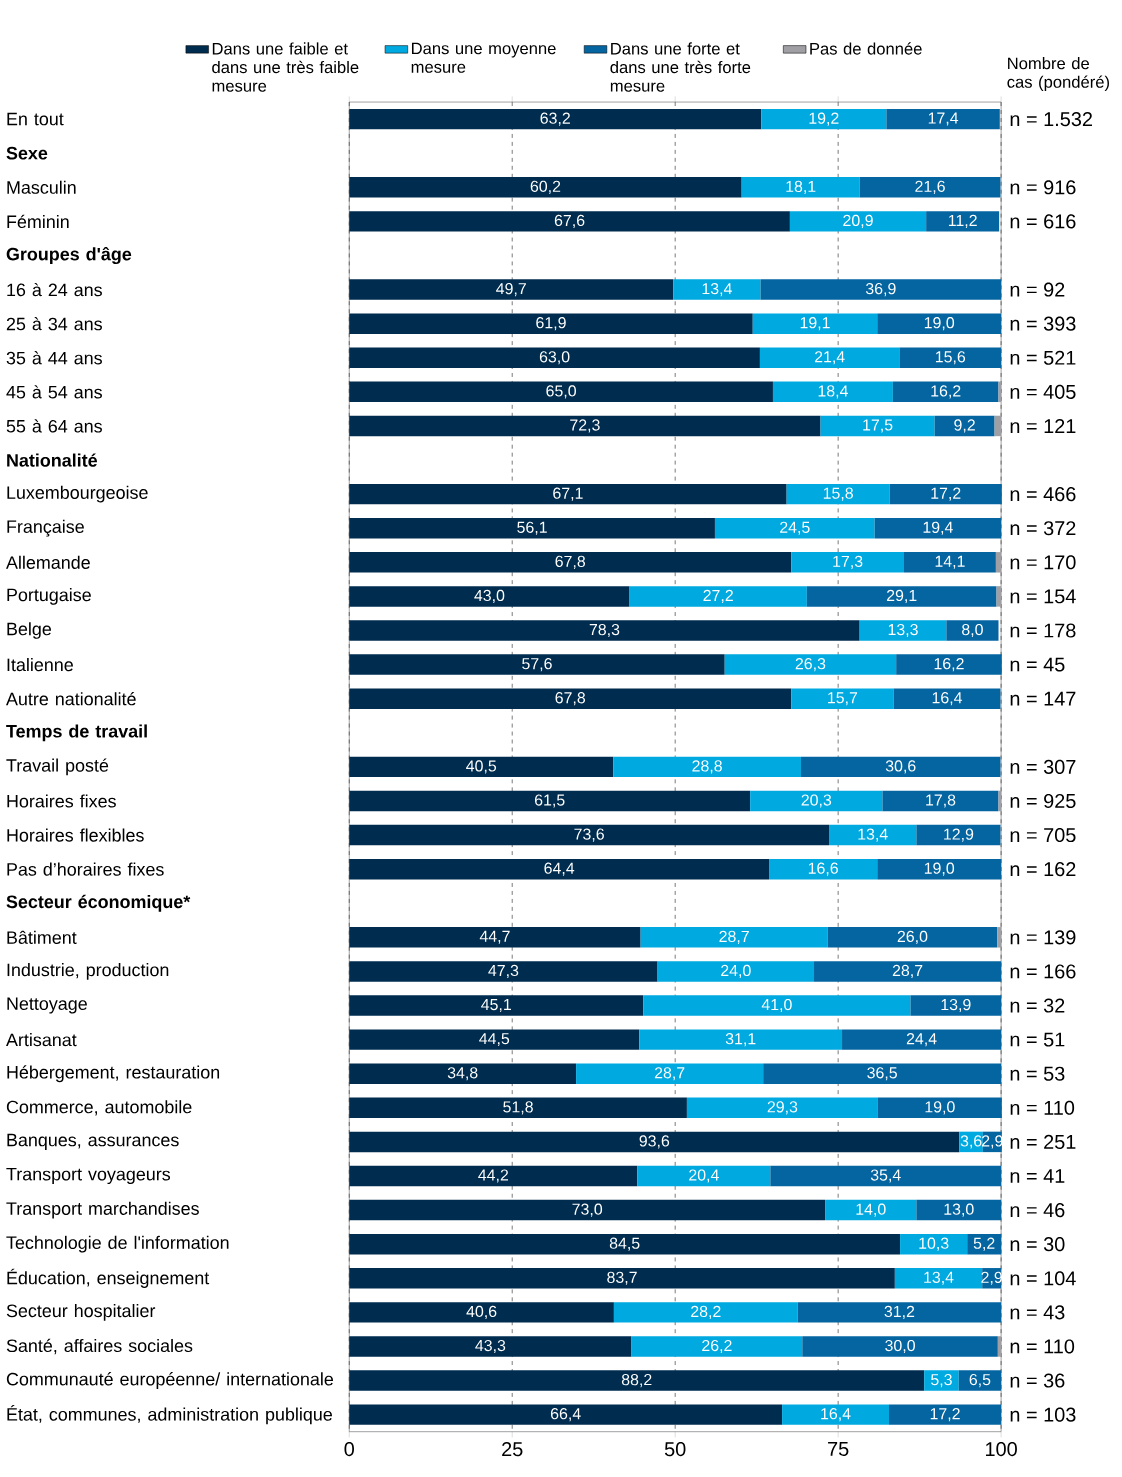 This screenshot has height=1477, width=1122. Describe the element at coordinates (1001, 1449) in the screenshot. I see `x-tick-label: 100` at that location.